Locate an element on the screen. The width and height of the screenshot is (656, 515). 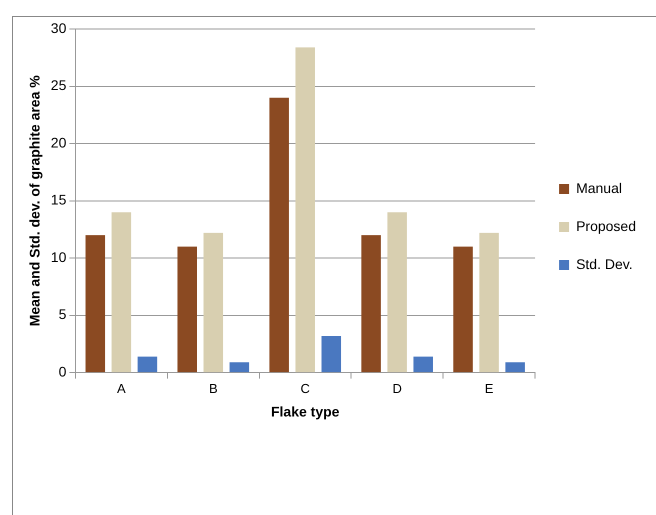
y-tick-label: 15 is located at coordinates (58, 200).